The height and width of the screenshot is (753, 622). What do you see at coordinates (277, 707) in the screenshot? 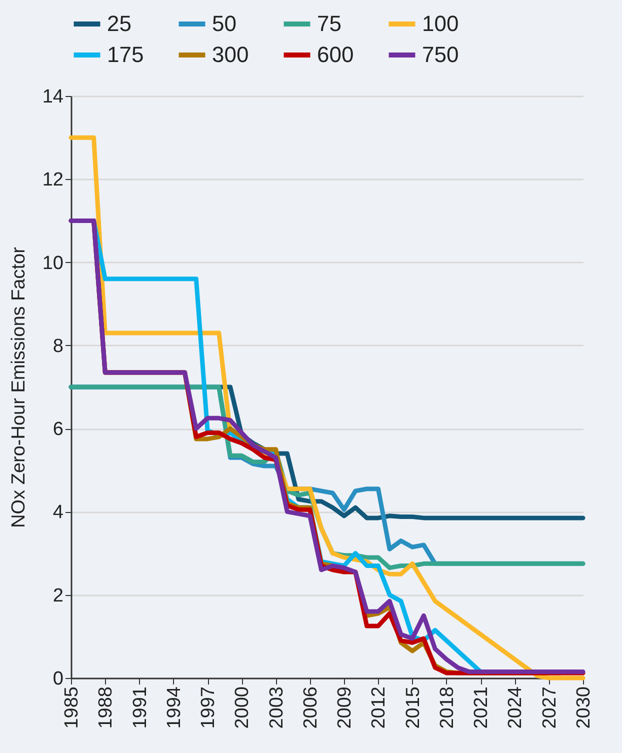
I see `x-tick-label: 2003` at bounding box center [277, 707].